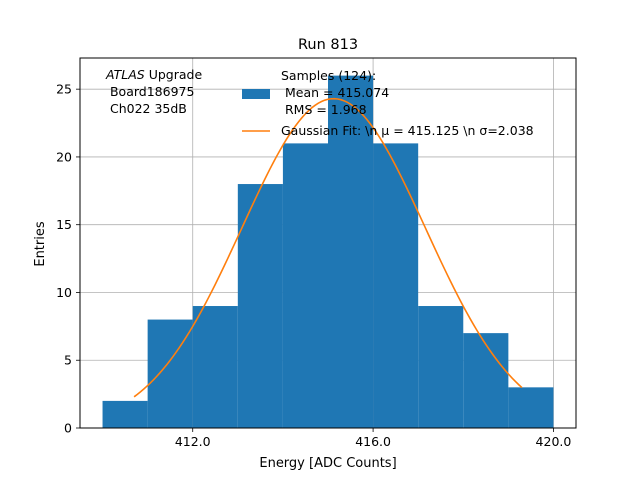  Describe the element at coordinates (193, 441) in the screenshot. I see `x-tick-label: 412.0` at that location.